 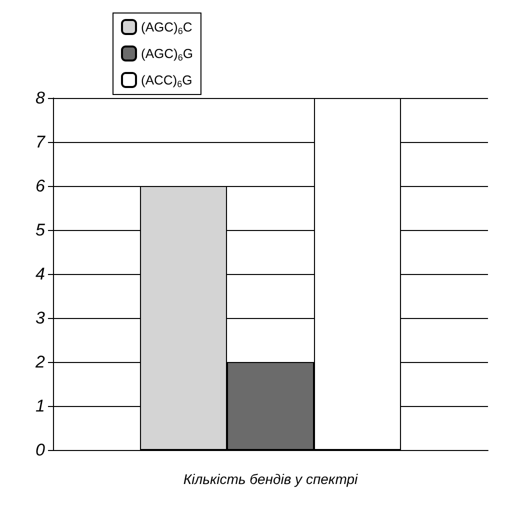 What do you see at coordinates (41, 186) in the screenshot?
I see `y-tick-label: 6` at bounding box center [41, 186].